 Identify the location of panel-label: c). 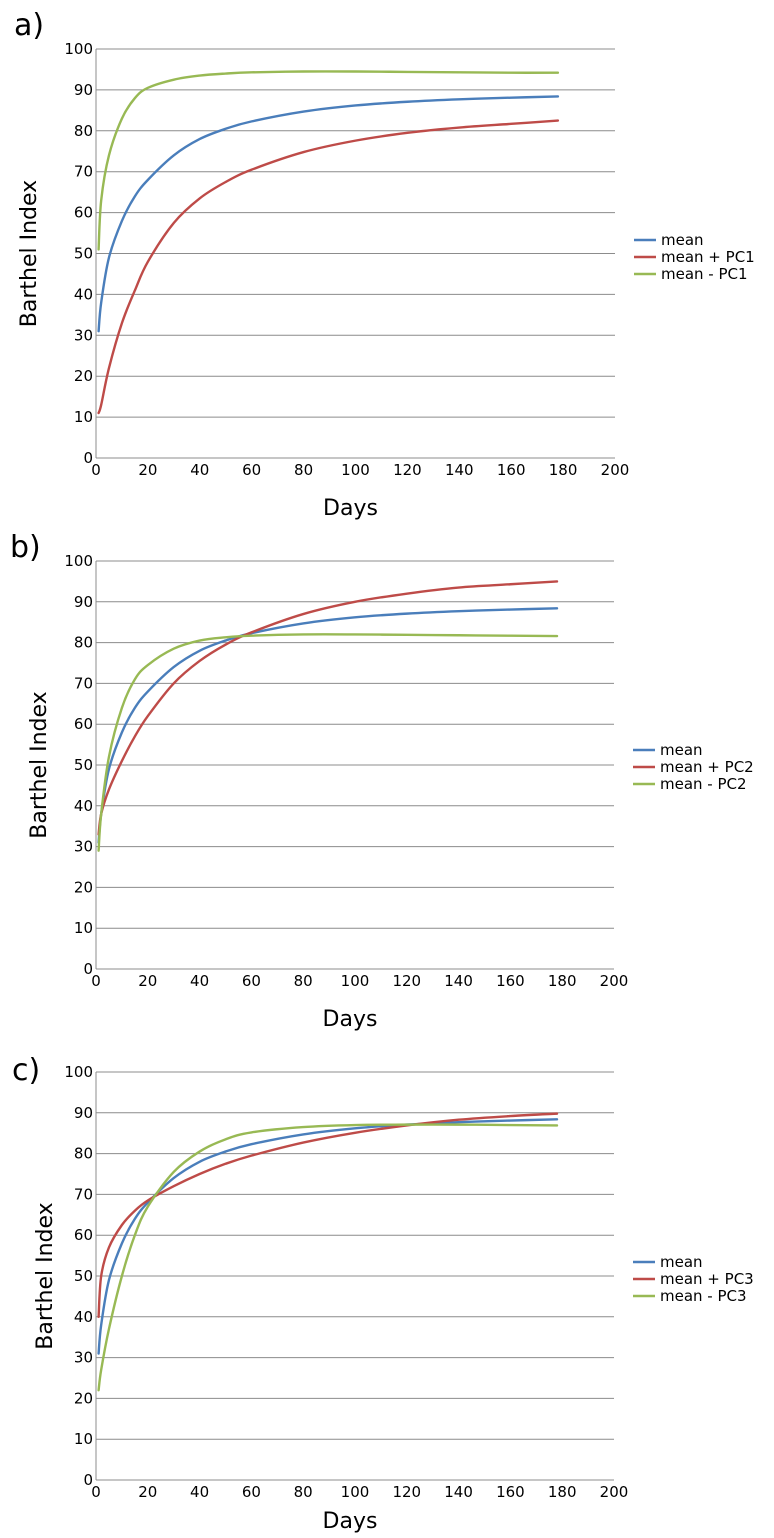
(26, 1070).